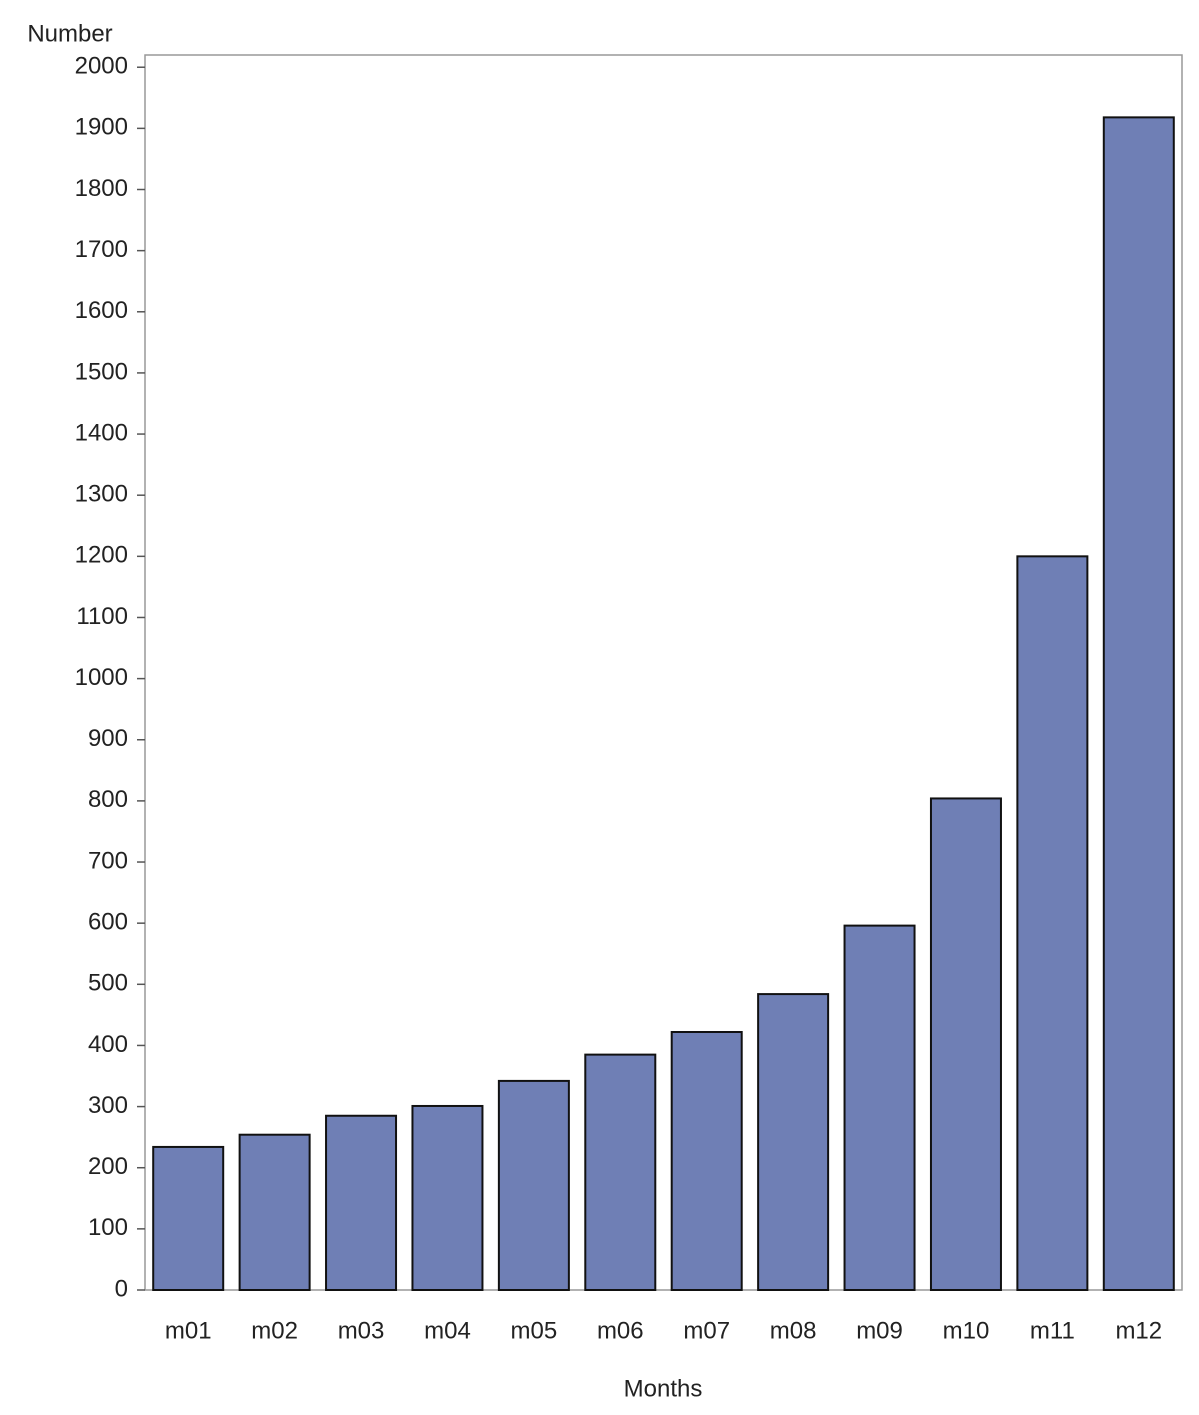 The width and height of the screenshot is (1199, 1415). What do you see at coordinates (706, 1330) in the screenshot?
I see `x-tick-label: m07` at bounding box center [706, 1330].